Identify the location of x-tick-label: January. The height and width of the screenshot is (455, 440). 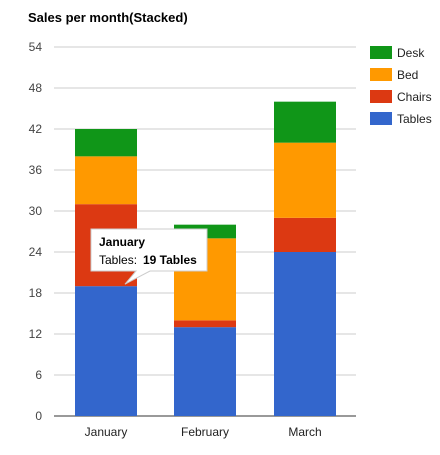
(106, 432).